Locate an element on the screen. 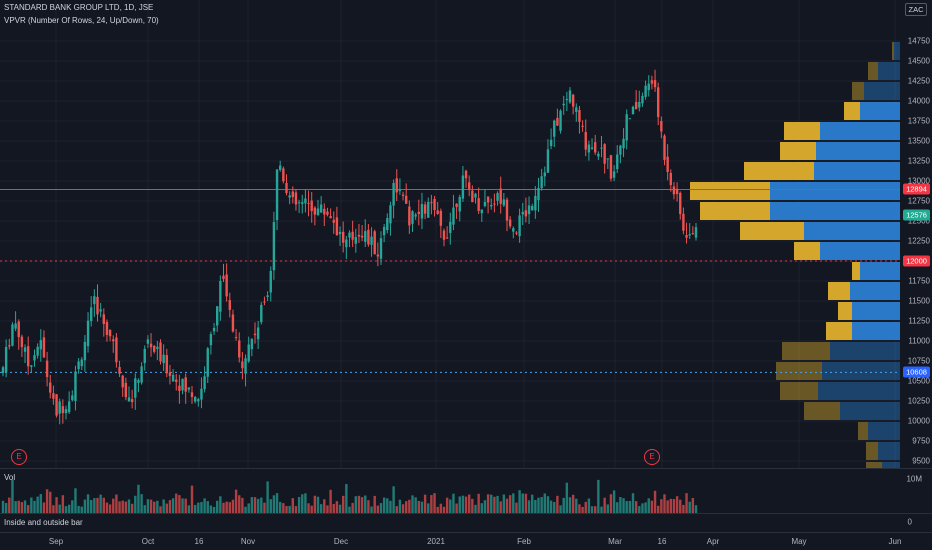  price-axis-label: 11250 is located at coordinates (919, 321).